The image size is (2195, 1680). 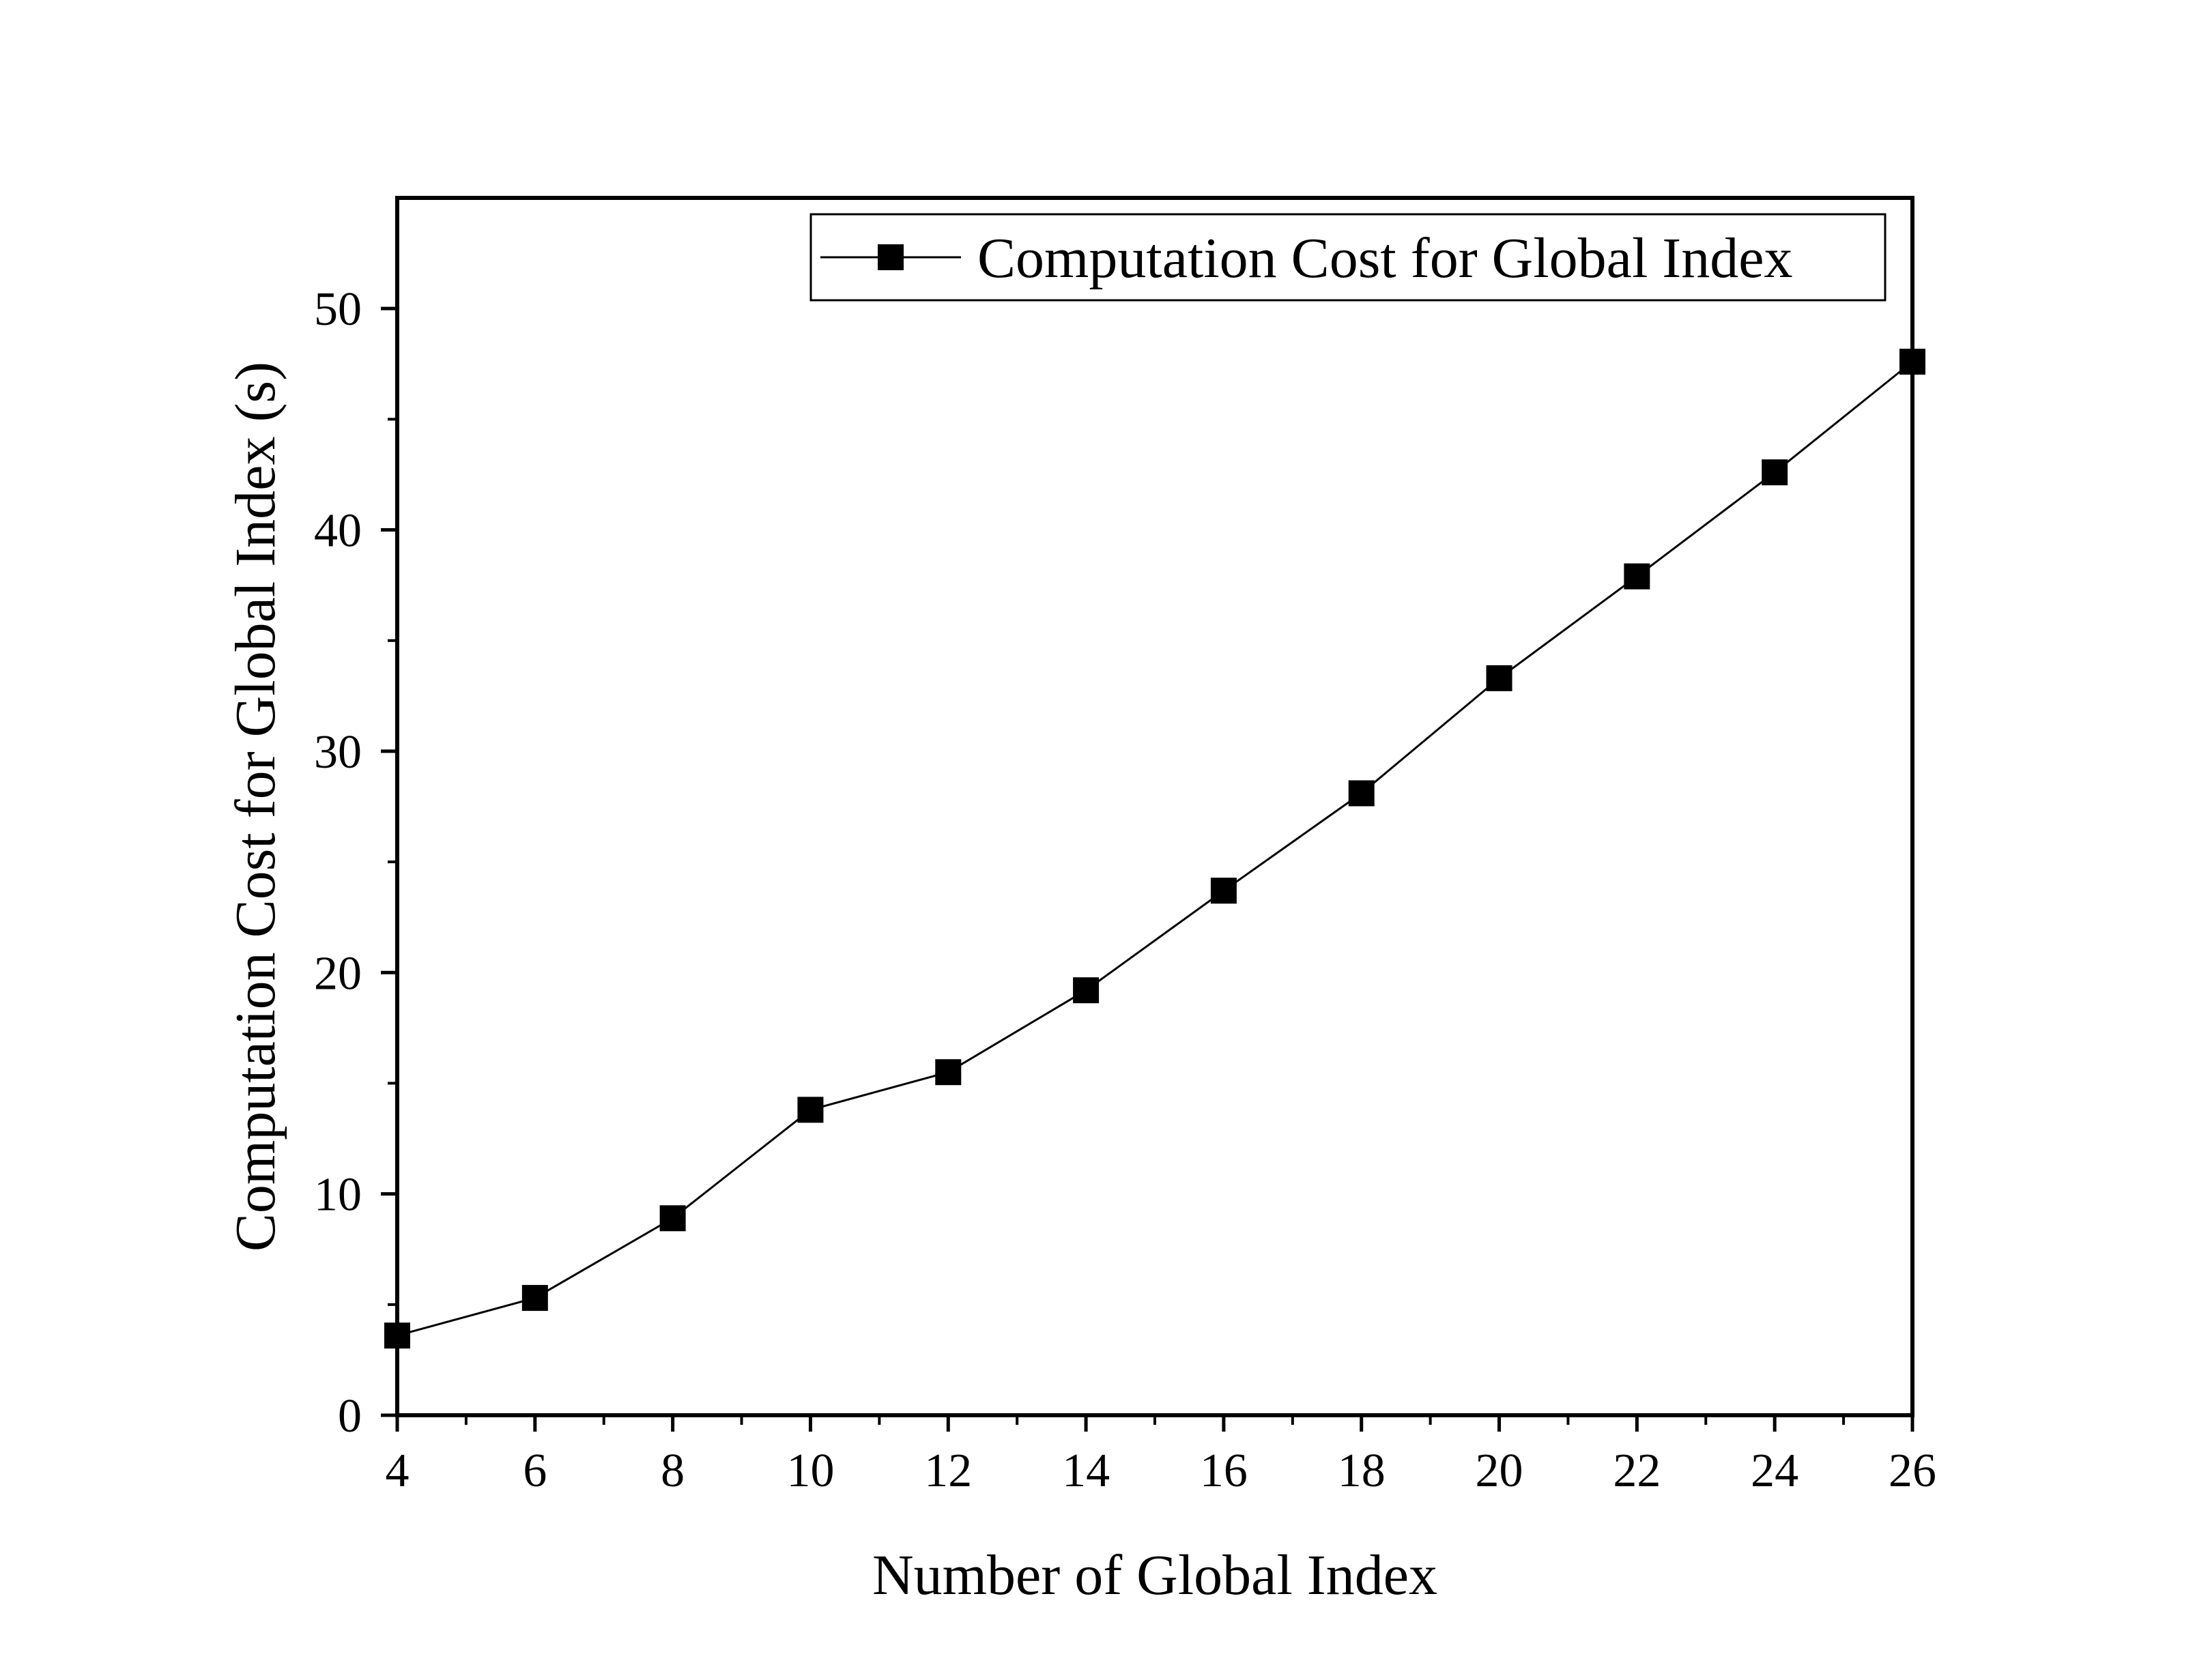 I want to click on x-tick-label: 16, so click(x=1224, y=1471).